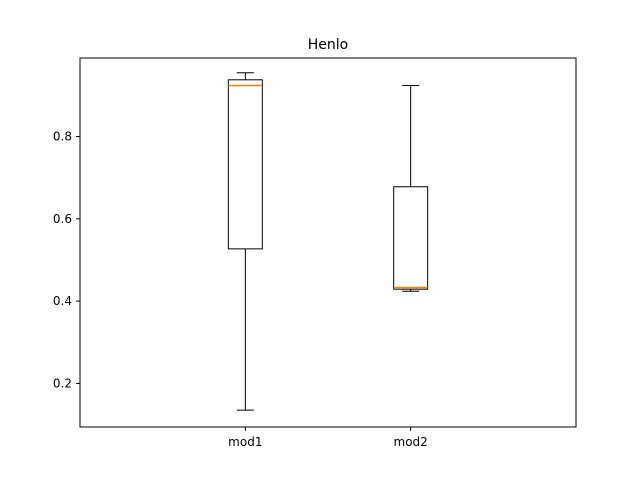  What do you see at coordinates (245, 442) in the screenshot?
I see `x-tick-label: mod1` at bounding box center [245, 442].